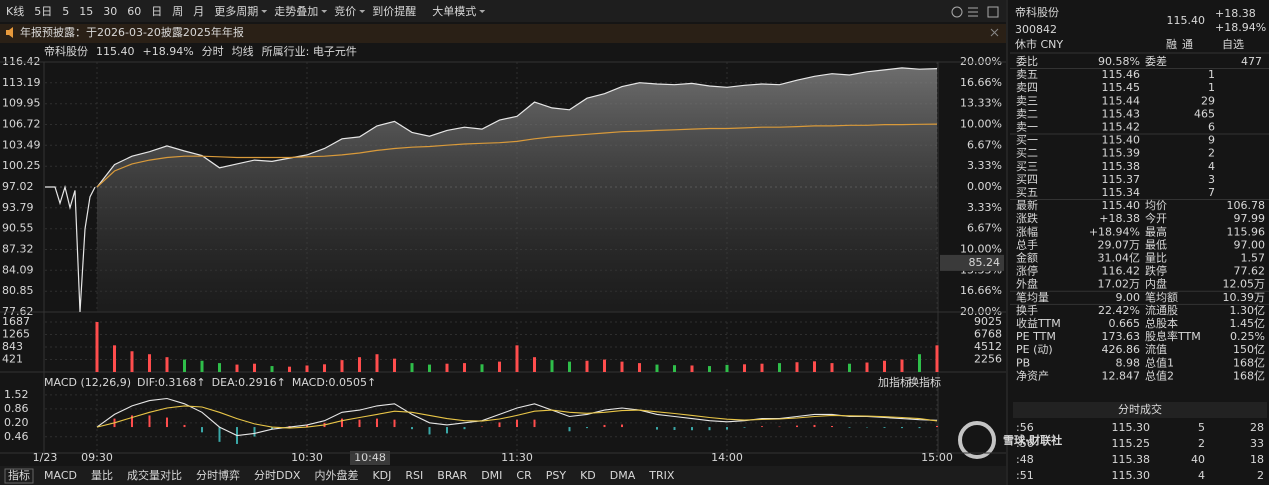 Image resolution: width=1269 pixels, height=485 pixels. What do you see at coordinates (894, 382) in the screenshot?
I see `indicator-button: 加指标` at bounding box center [894, 382].